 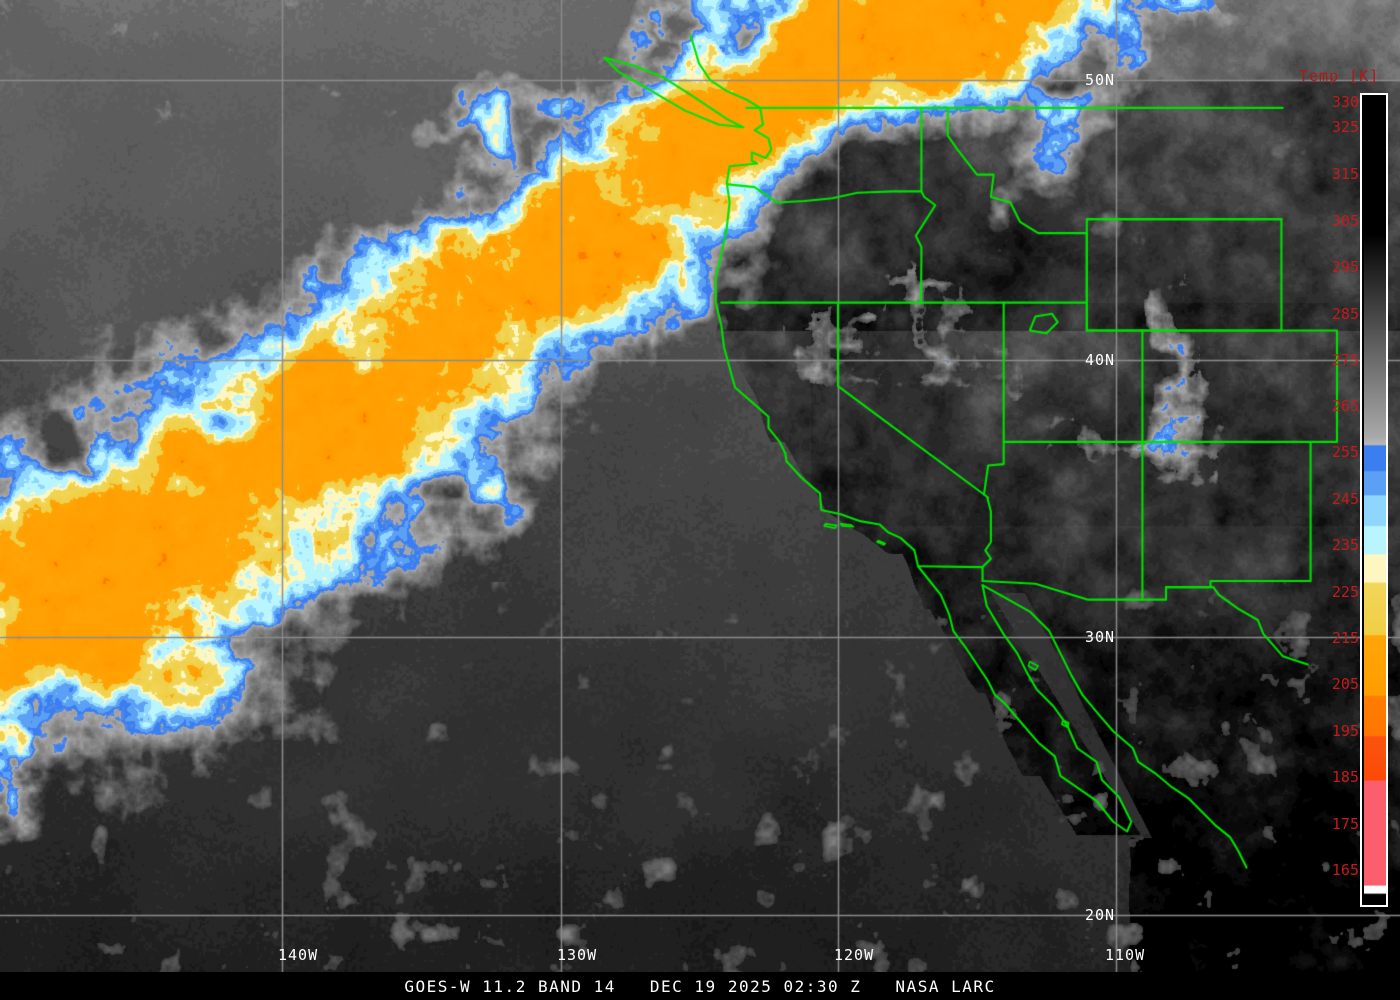 What do you see at coordinates (1345, 731) in the screenshot?
I see `colorbar-tick-195: 195` at bounding box center [1345, 731].